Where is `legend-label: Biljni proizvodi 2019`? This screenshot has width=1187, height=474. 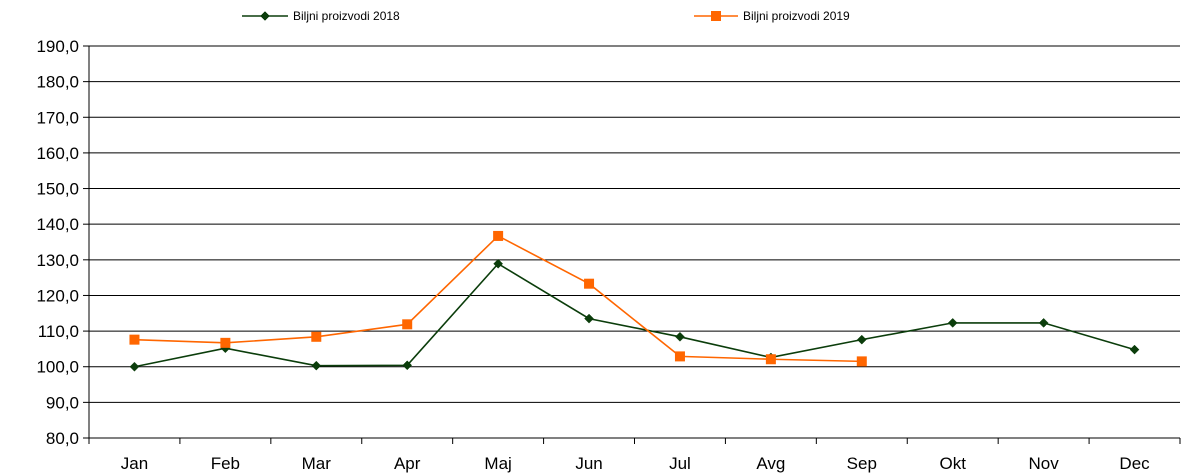 legend-label: Biljni proizvodi 2019 is located at coordinates (796, 16).